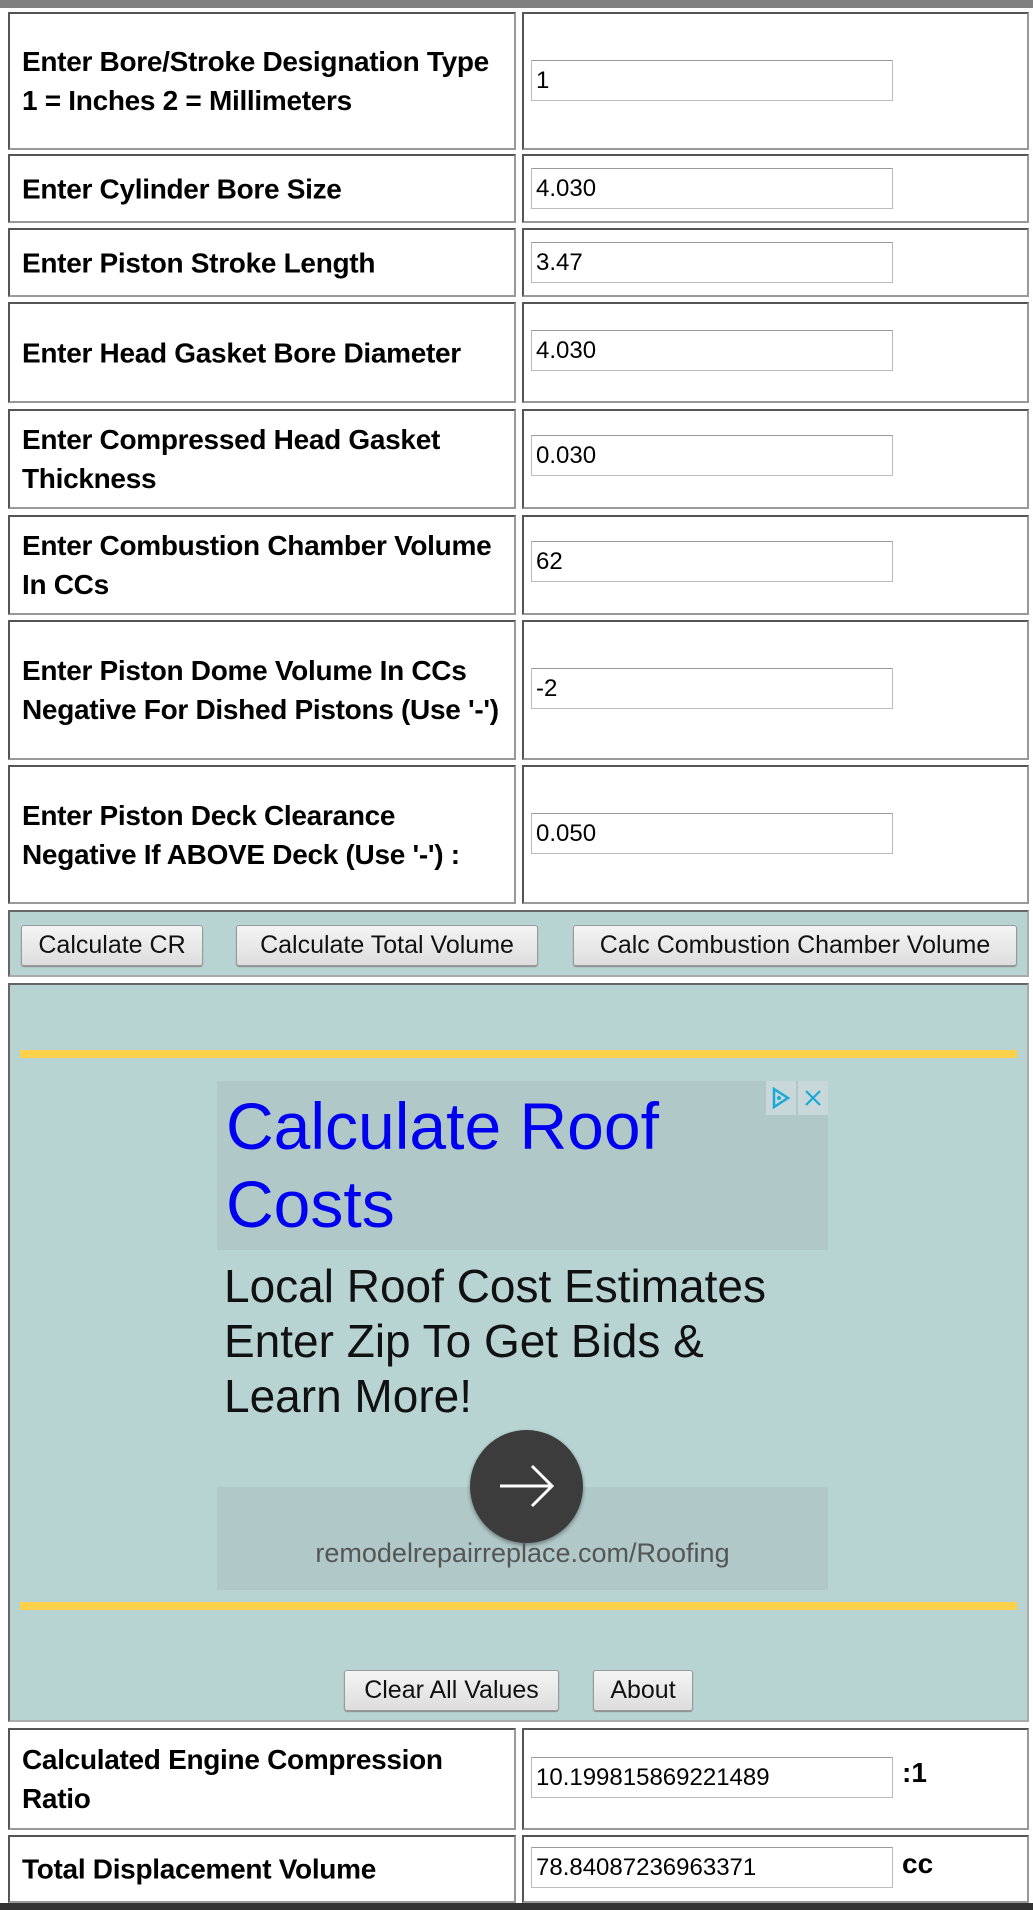  I want to click on label-cell-stroke: Enter Piston Stroke Length, so click(262, 262).